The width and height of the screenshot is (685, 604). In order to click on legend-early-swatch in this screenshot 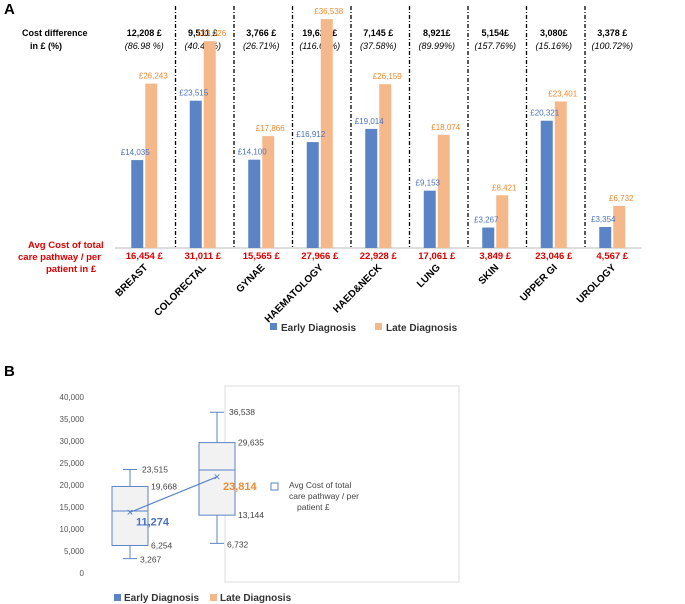, I will do `click(273, 326)`.